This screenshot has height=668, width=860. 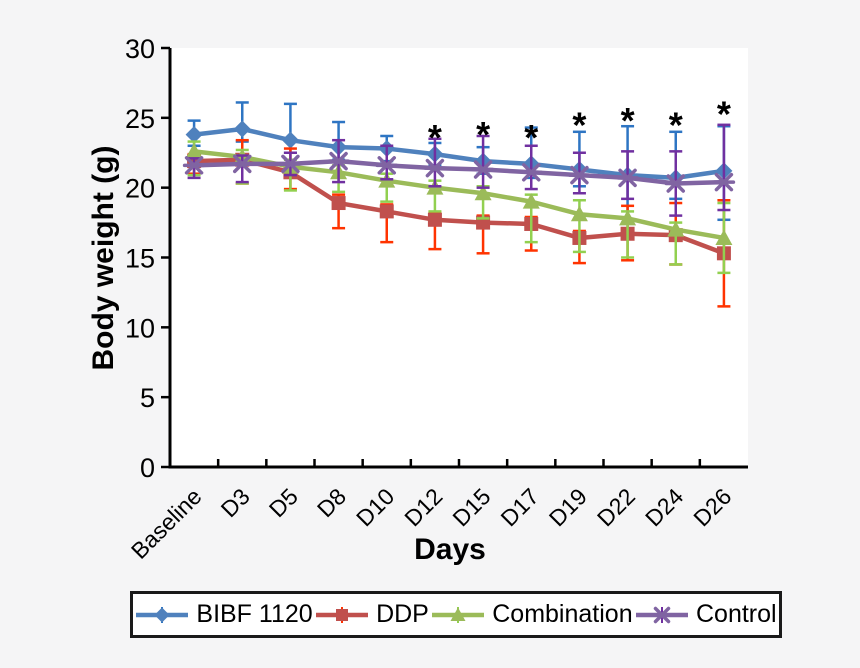 What do you see at coordinates (450, 549) in the screenshot?
I see `x-axis-title: Days` at bounding box center [450, 549].